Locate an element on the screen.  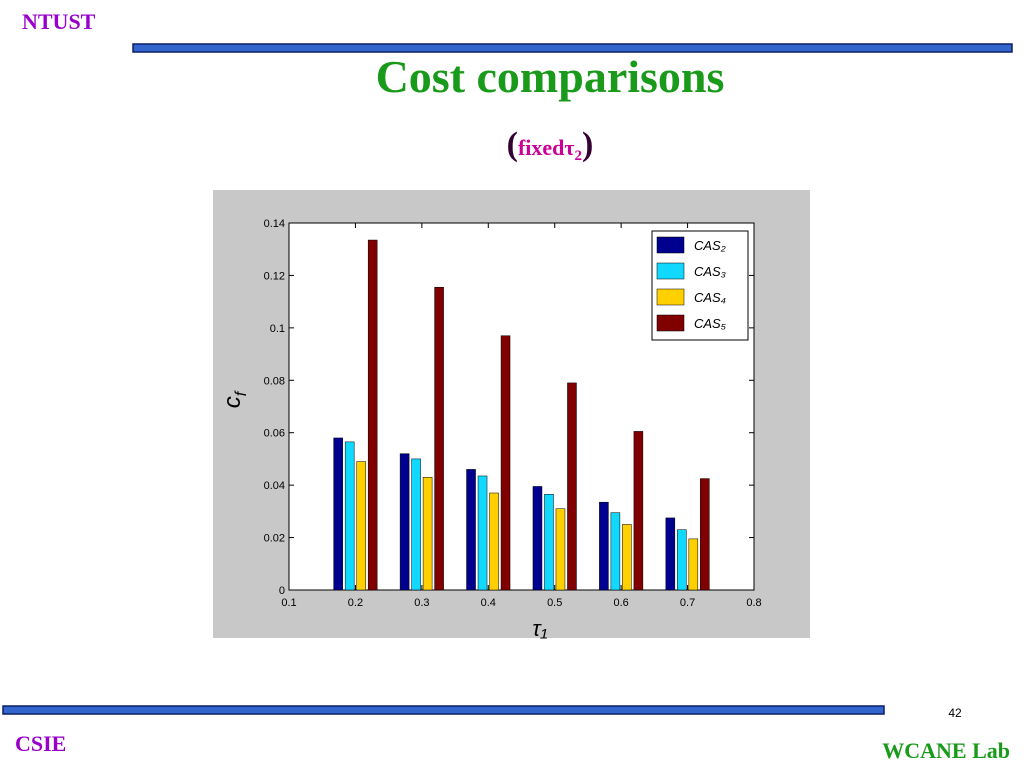
y-tick-label: 0.02 is located at coordinates (274, 539).